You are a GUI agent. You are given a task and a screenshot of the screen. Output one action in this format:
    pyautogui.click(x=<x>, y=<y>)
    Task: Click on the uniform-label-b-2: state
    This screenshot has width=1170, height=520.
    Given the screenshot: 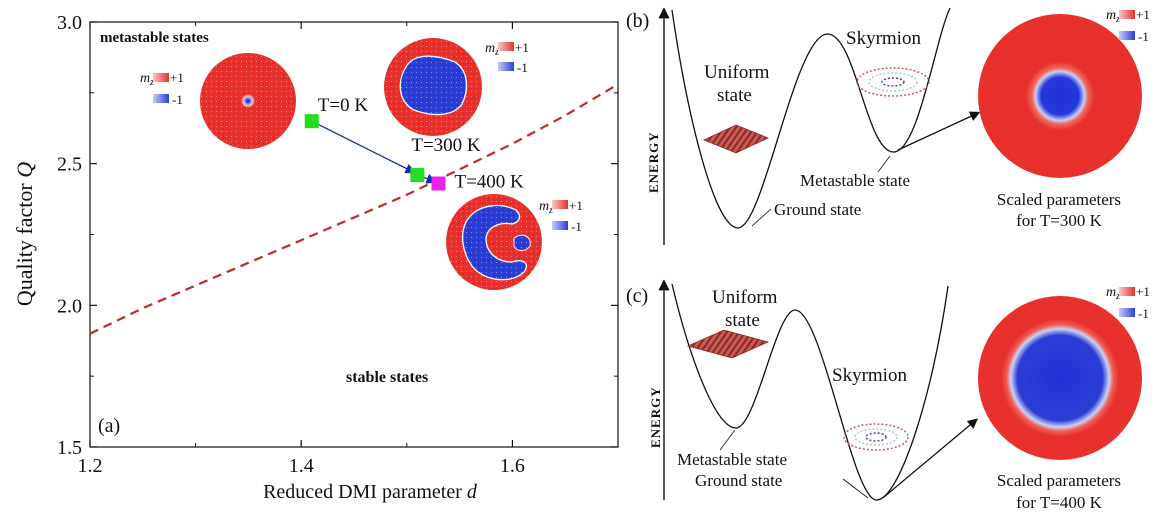 What is the action you would take?
    pyautogui.click(x=734, y=95)
    